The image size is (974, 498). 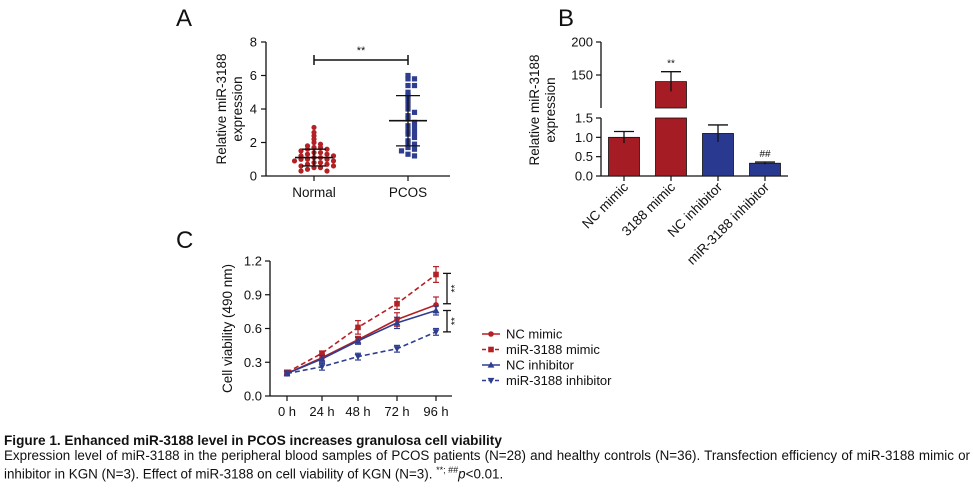 What do you see at coordinates (584, 118) in the screenshot?
I see `y-tick-label: 1.5` at bounding box center [584, 118].